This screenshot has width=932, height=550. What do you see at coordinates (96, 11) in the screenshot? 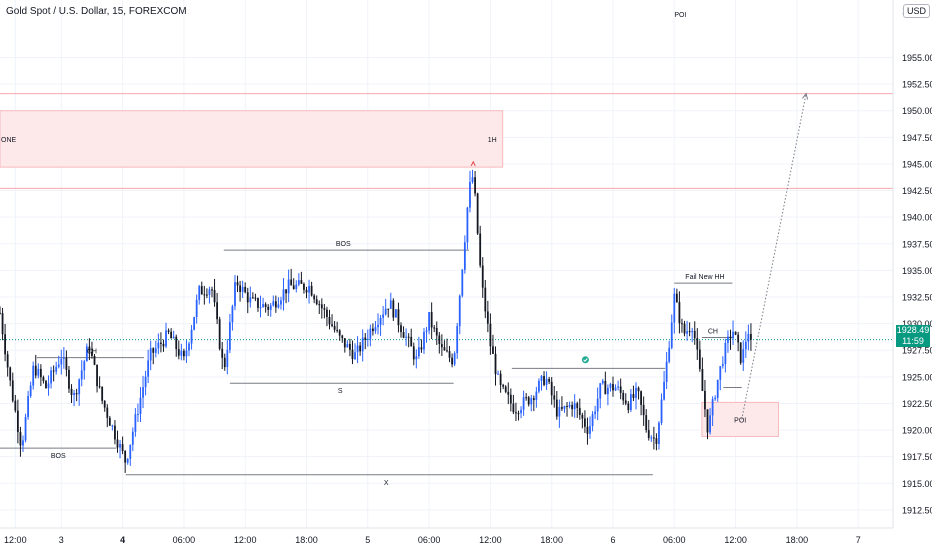
I see `symbol-legend: Gold Spot / U.S. Dollar, 15, FOREXCOM` at bounding box center [96, 11].